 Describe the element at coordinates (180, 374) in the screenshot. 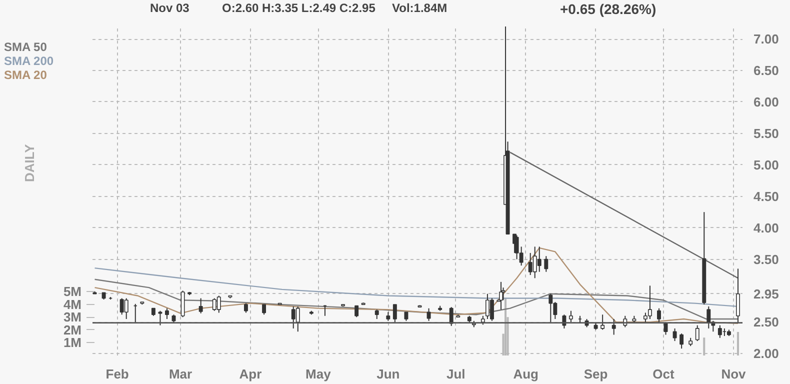

I see `x-tick-label: Mar` at that location.